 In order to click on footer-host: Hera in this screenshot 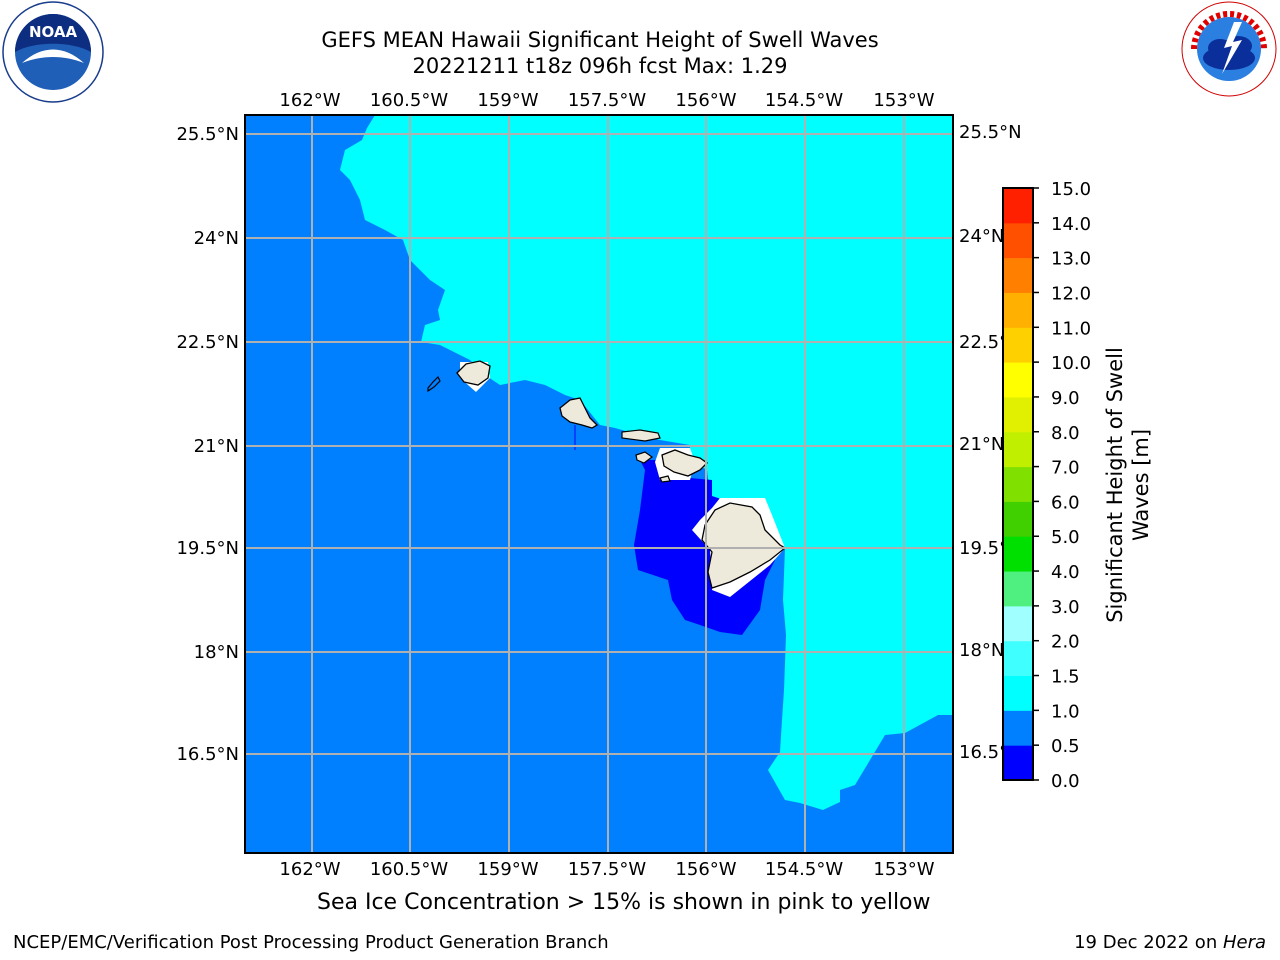, I will do `click(1244, 942)`.